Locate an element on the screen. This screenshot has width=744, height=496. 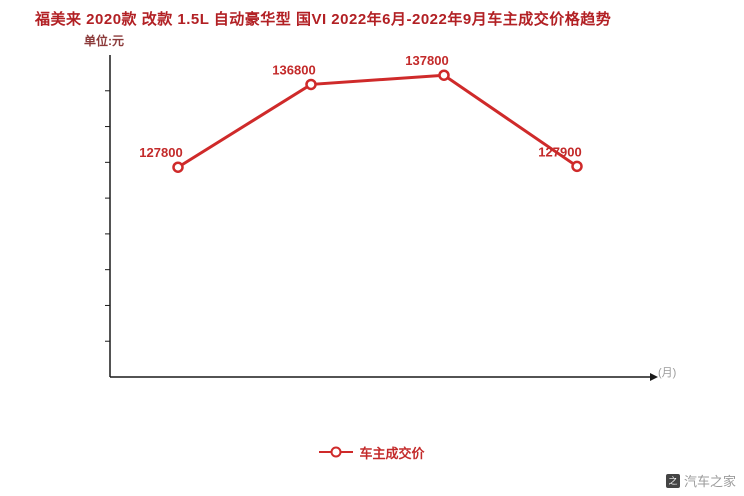
autohome-logo-icon: 之 is located at coordinates (672, 480).